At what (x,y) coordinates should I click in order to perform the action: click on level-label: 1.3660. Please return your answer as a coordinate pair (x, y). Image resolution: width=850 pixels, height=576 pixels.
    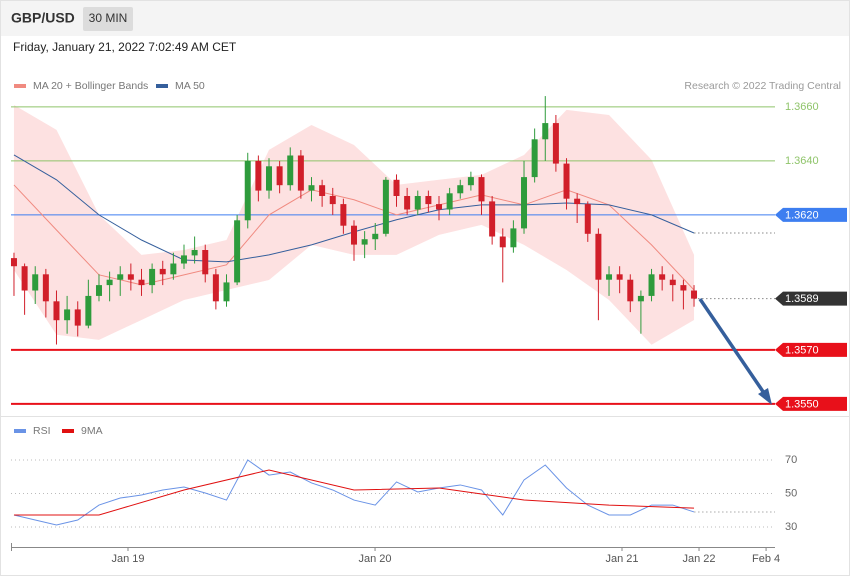
    Looking at the image, I should click on (802, 107).